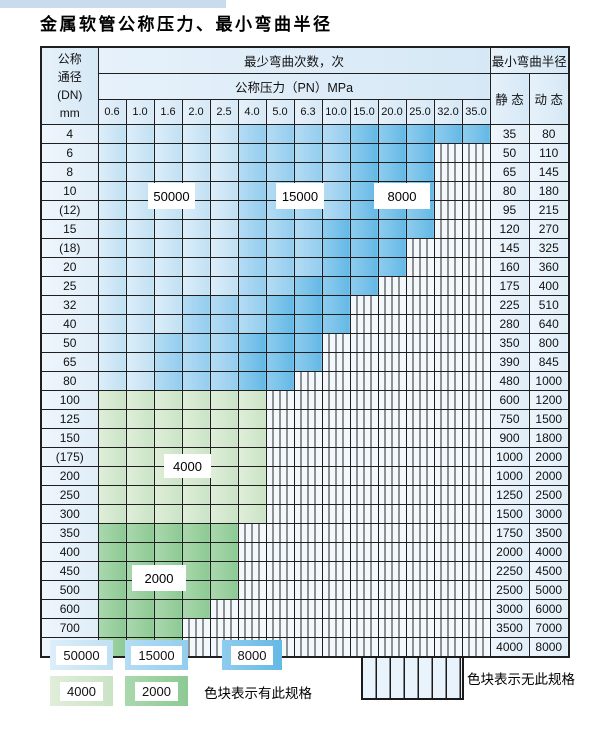  What do you see at coordinates (549, 285) in the screenshot?
I see `dynamic-radius-cell: 400` at bounding box center [549, 285].